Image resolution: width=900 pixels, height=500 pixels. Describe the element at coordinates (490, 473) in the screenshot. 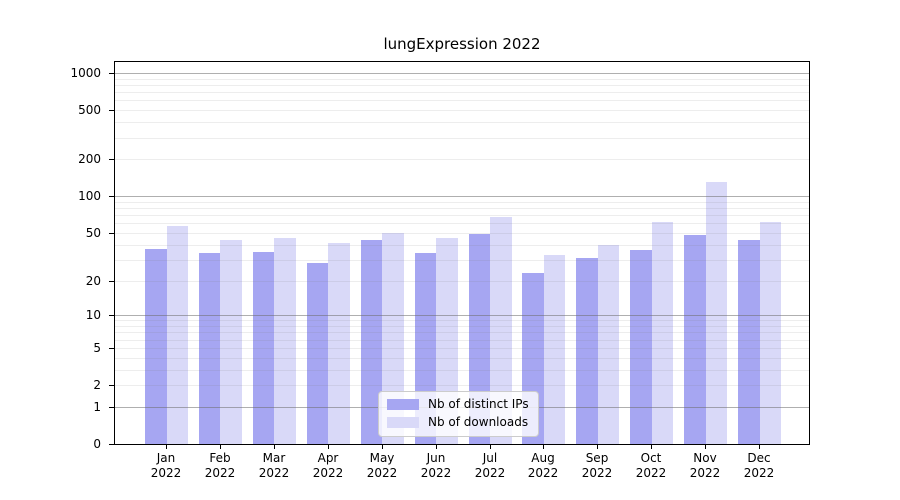

I see `x-tick-label-year-jul: 2022` at that location.